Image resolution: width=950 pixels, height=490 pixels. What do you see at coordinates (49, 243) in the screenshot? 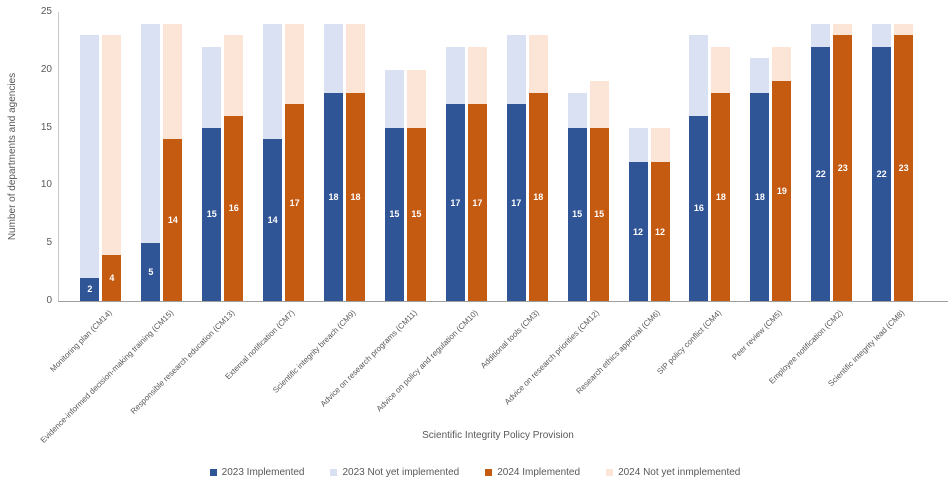
I see `y-tick-label: 5` at bounding box center [49, 243].